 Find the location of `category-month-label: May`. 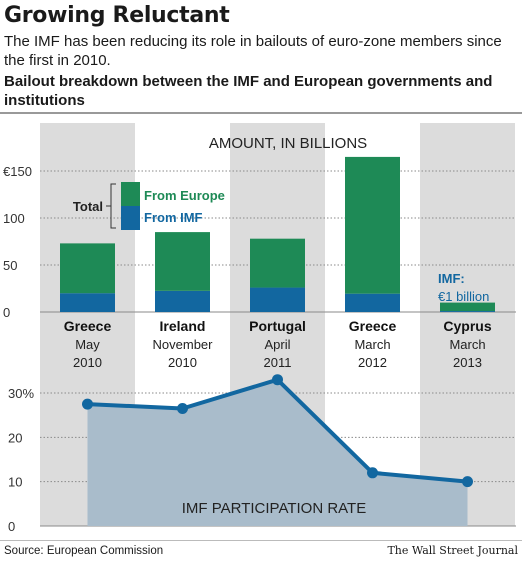

category-month-label: May is located at coordinates (87, 344).